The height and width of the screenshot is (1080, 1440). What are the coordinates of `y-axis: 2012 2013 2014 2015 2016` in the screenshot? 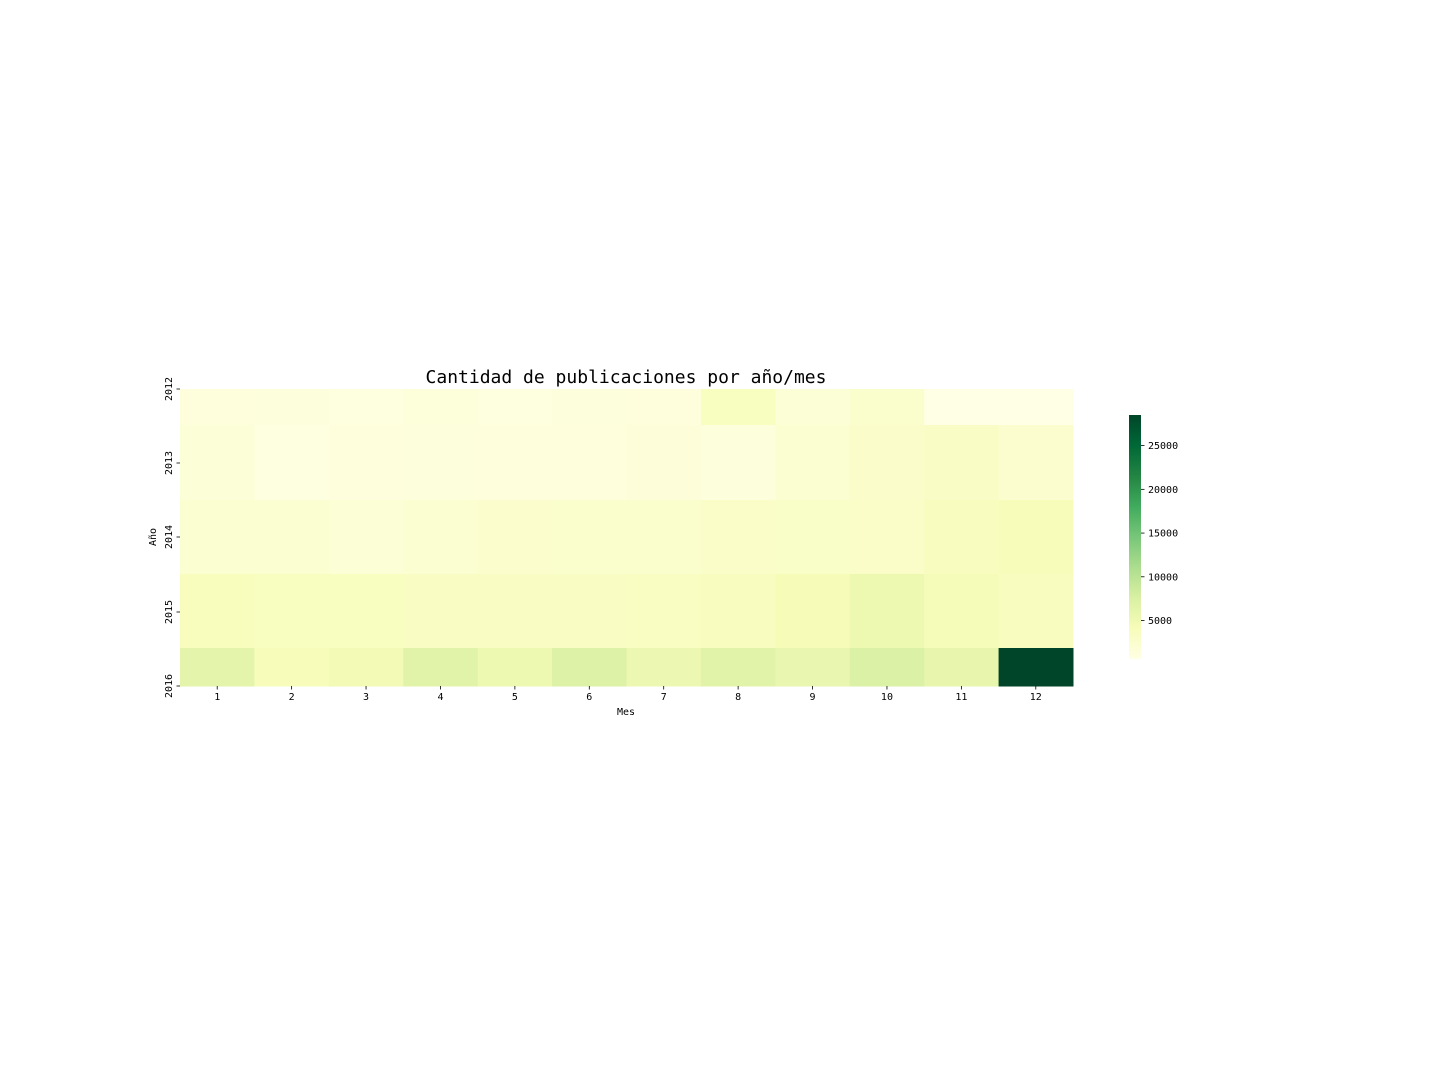 It's located at (172, 537).